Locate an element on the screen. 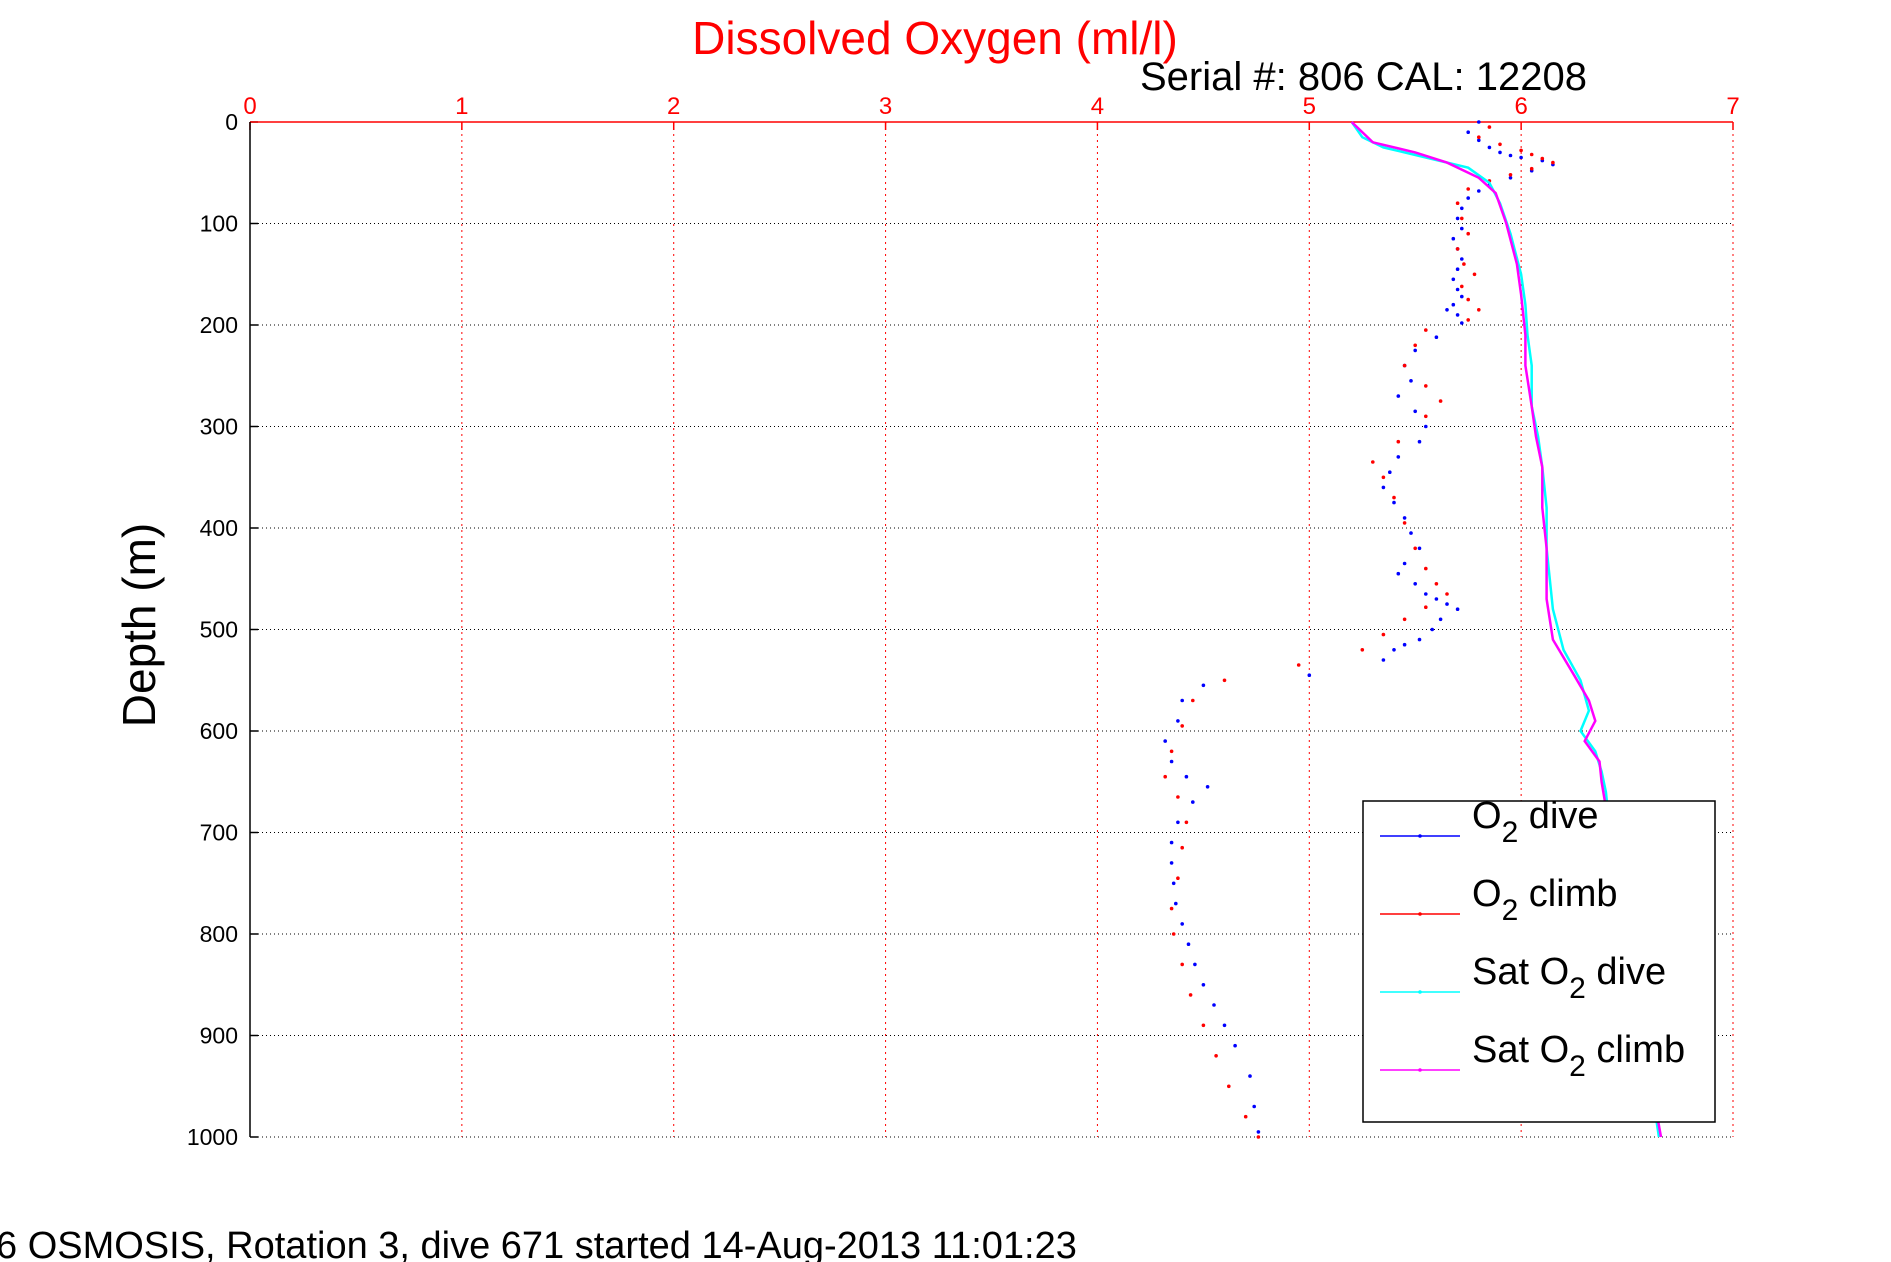 This screenshot has width=1891, height=1262. y-tick-label: 600 is located at coordinates (219, 731).